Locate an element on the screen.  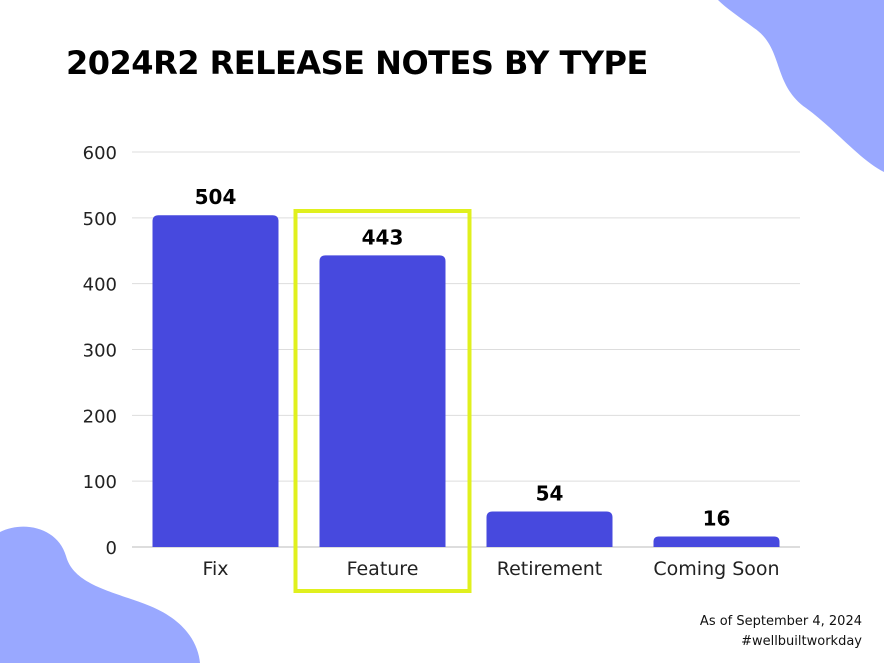
feature-highlight-box is located at coordinates (382, 401).